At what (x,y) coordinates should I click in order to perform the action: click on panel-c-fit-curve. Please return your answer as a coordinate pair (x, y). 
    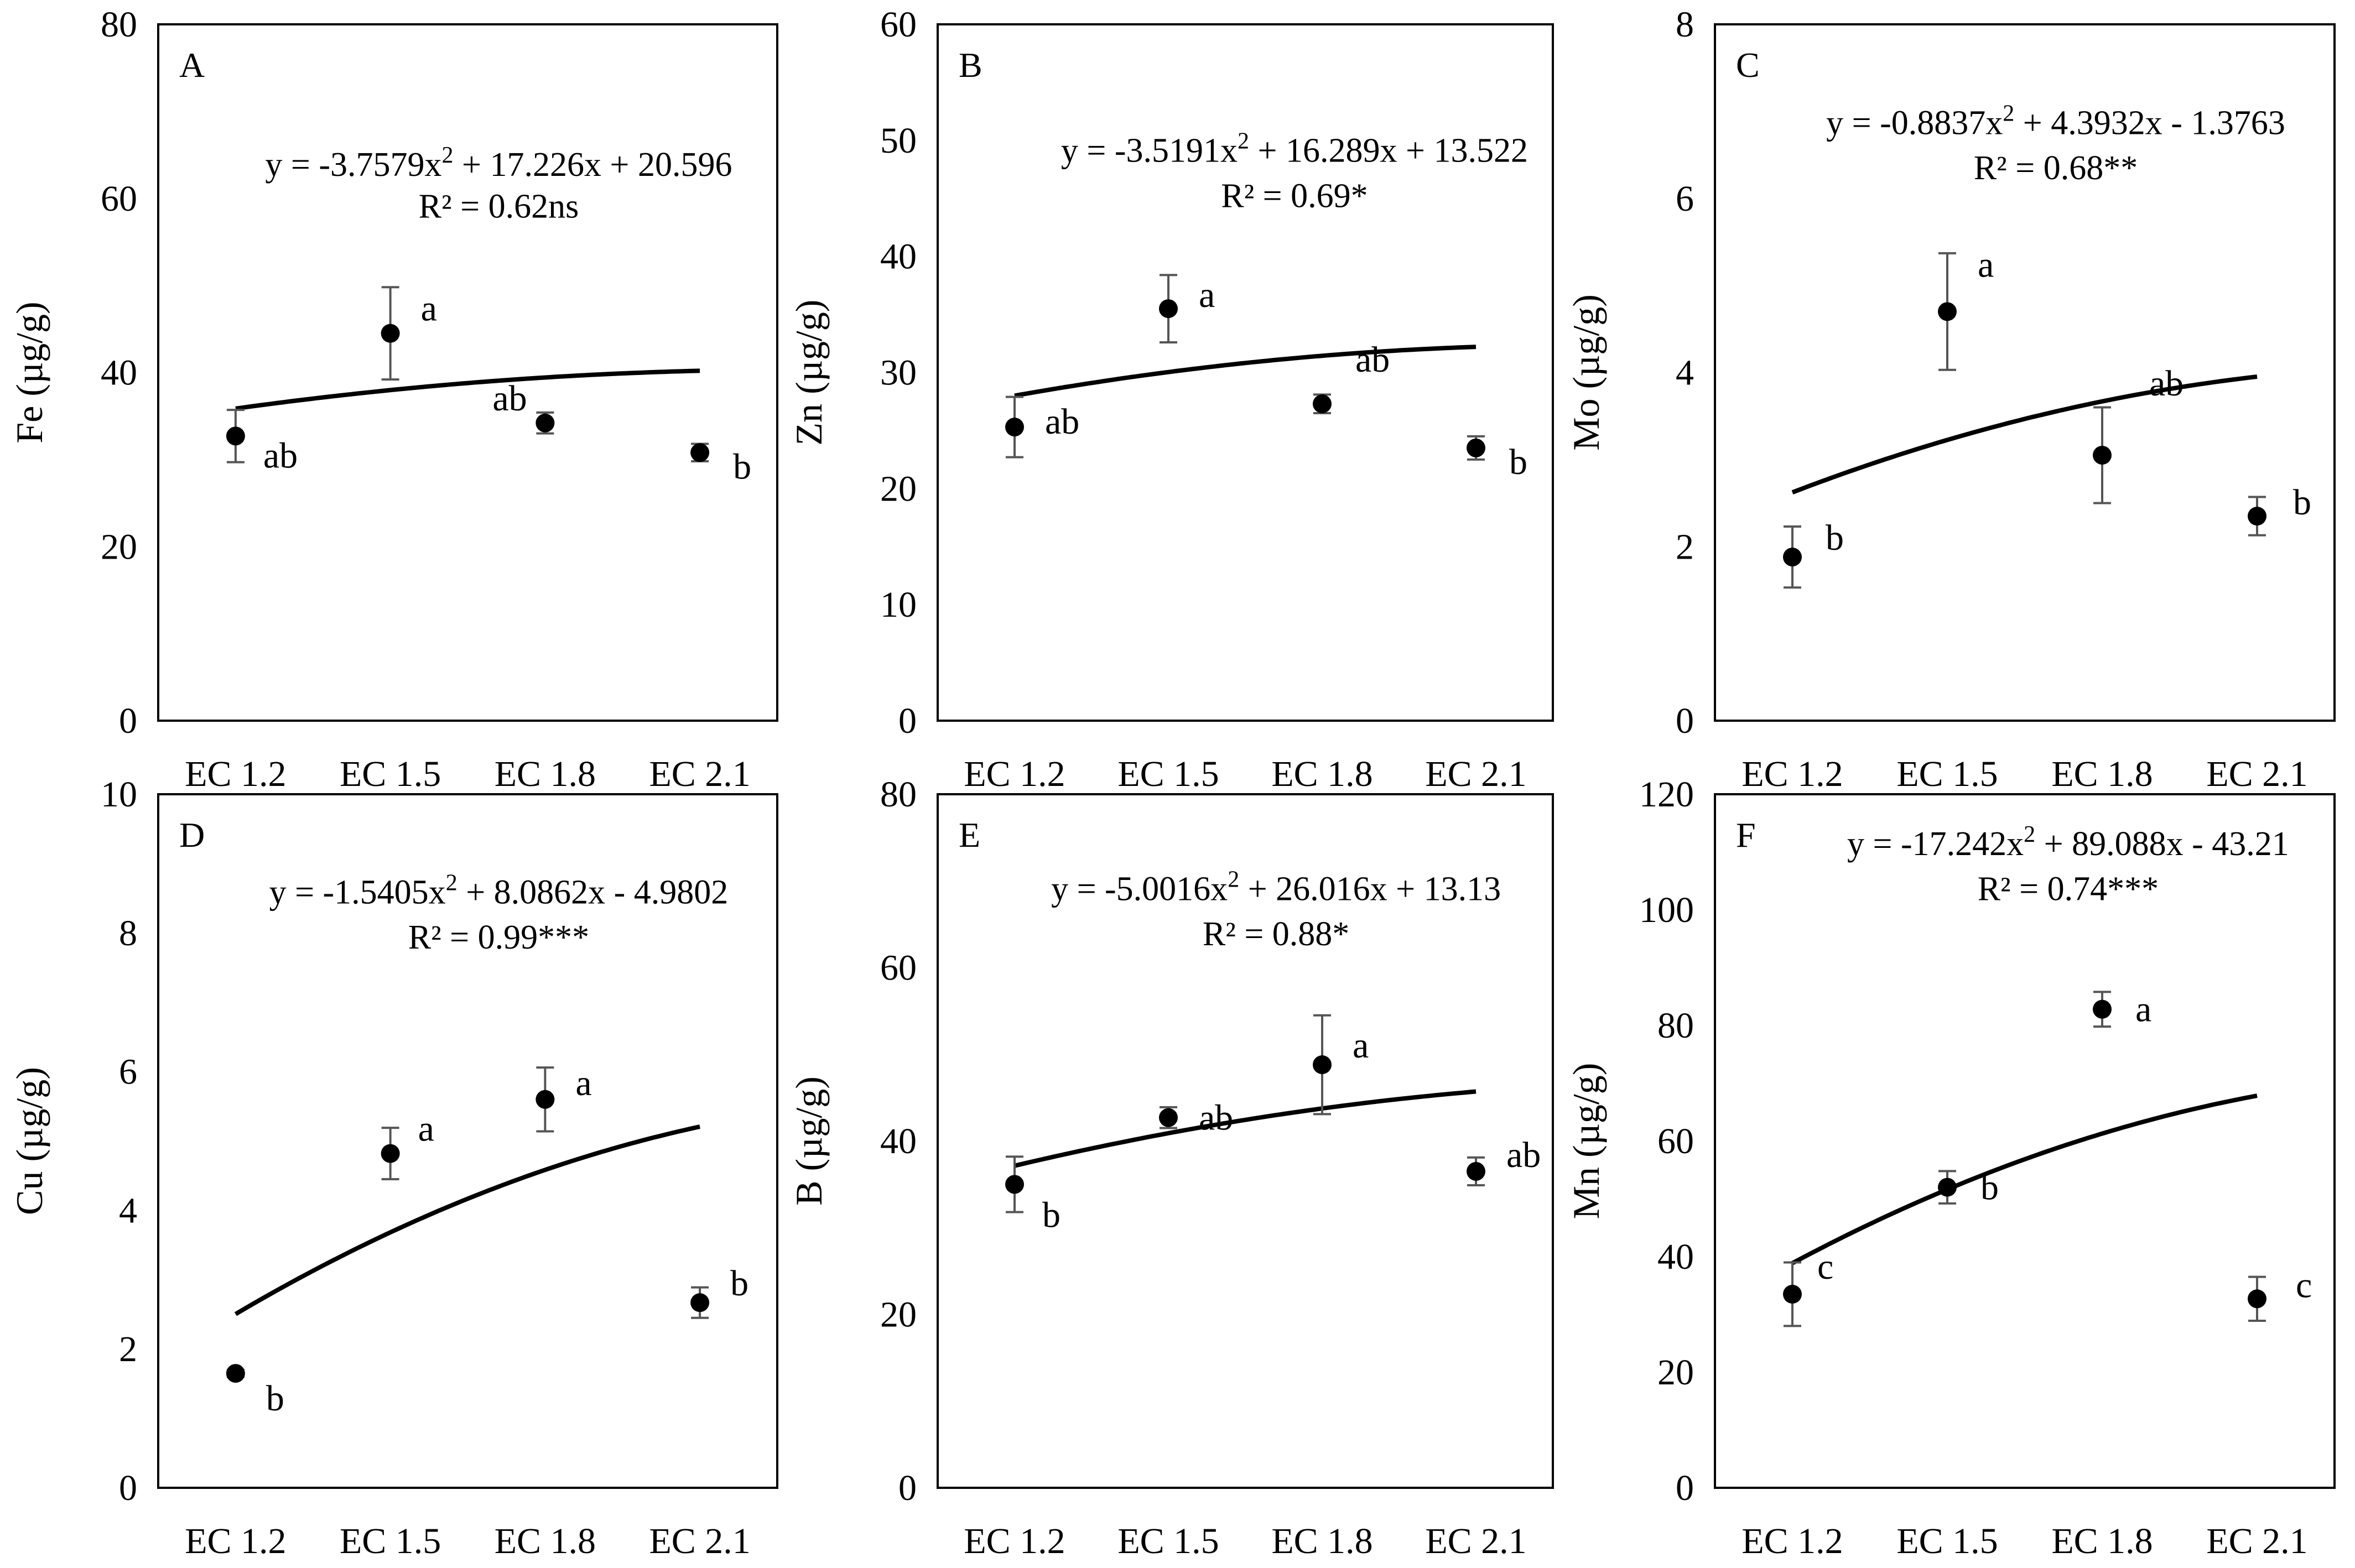
    Looking at the image, I should click on (2024, 434).